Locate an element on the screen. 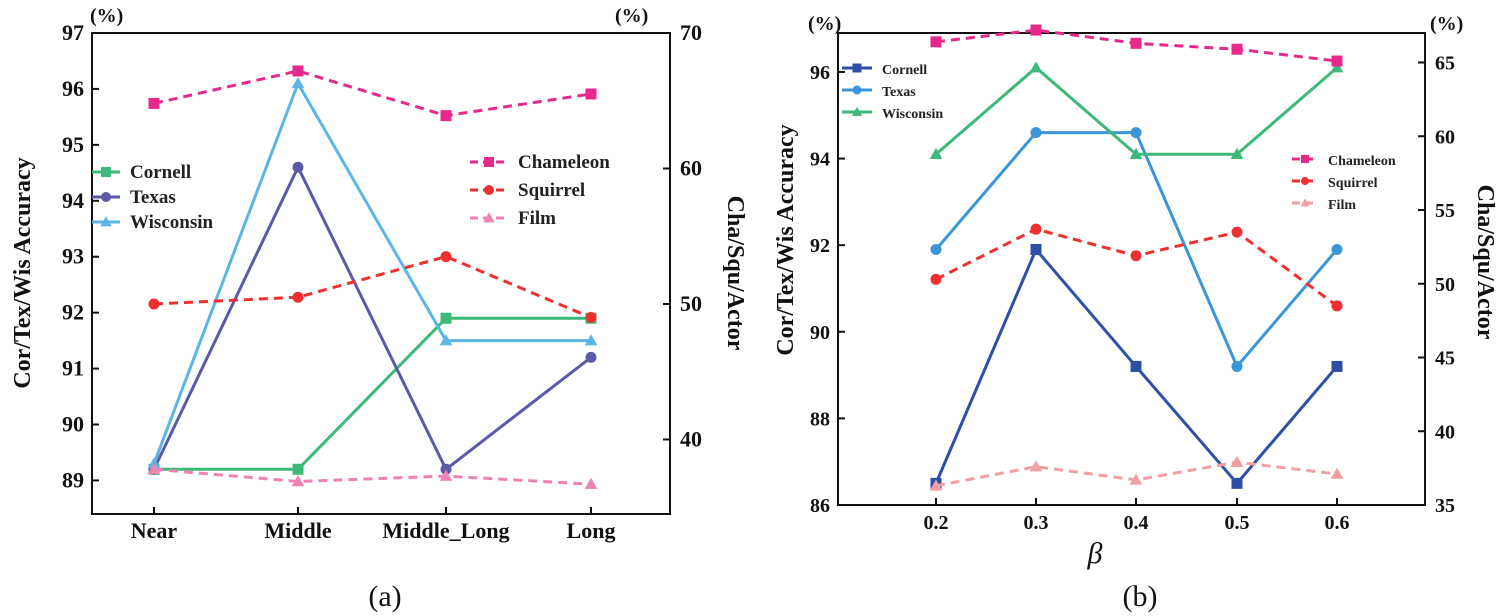 The image size is (1505, 616). b-legend-item-wisconsin: Wisconsin is located at coordinates (892, 114).